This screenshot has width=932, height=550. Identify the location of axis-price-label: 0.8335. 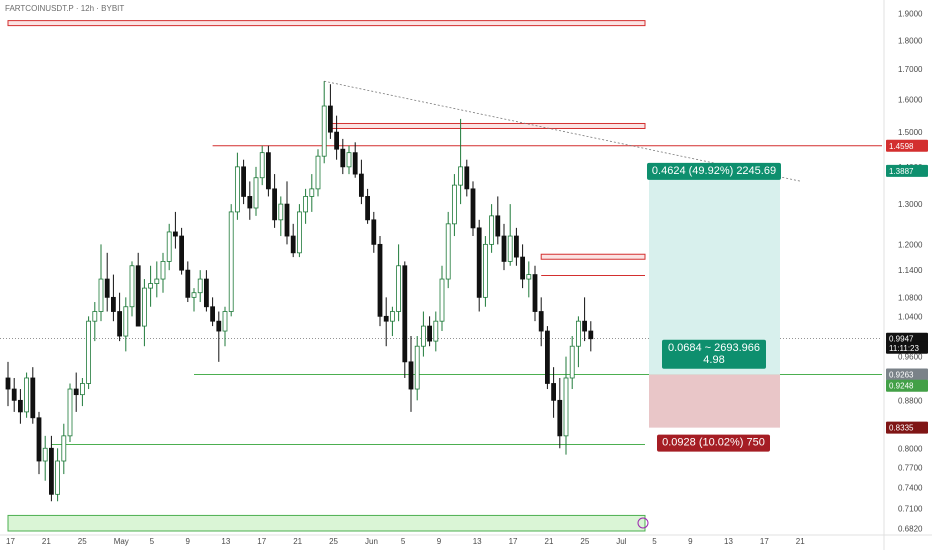
(901, 428).